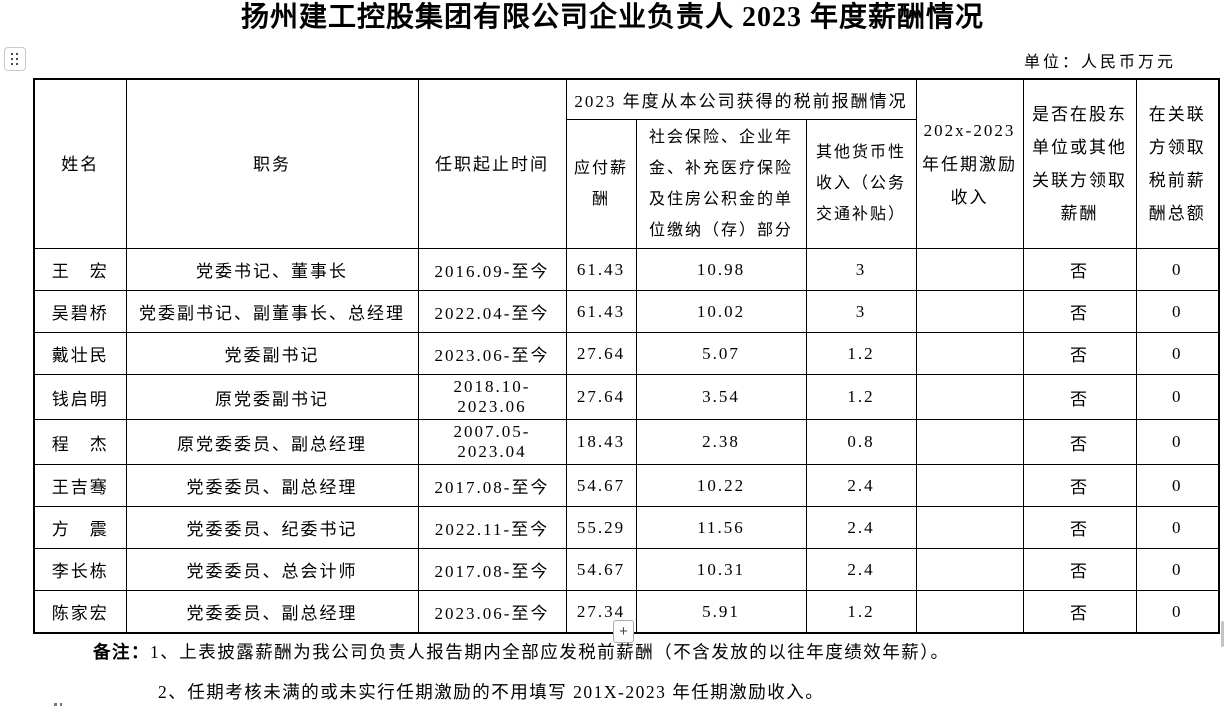 This screenshot has height=712, width=1225. I want to click on header-compensation-group: 2023 年度从本公司获得的税前报酬情况, so click(741, 99).